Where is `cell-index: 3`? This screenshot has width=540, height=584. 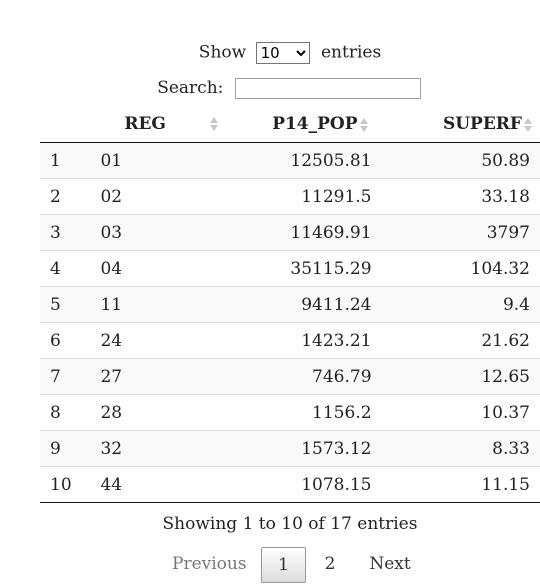 cell-index: 3 is located at coordinates (70, 232).